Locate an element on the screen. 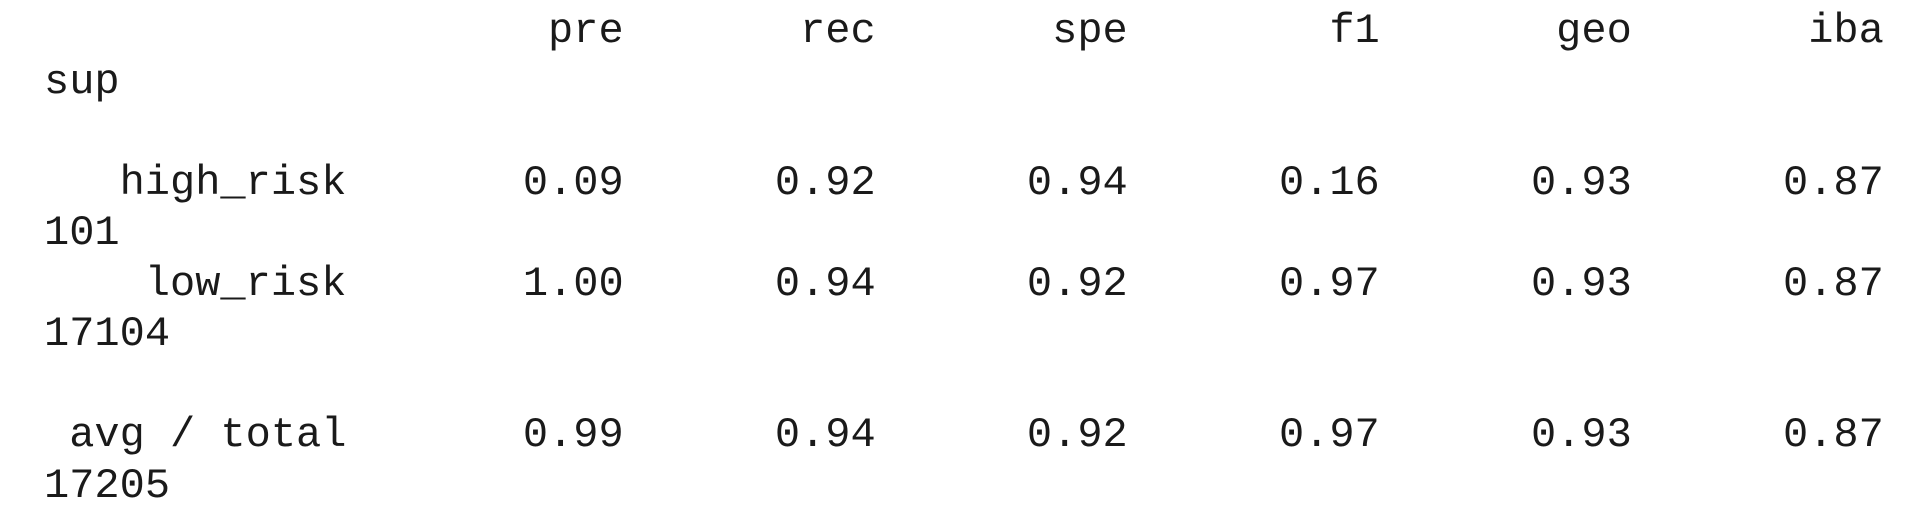  header-iba: iba is located at coordinates (1846, 31).